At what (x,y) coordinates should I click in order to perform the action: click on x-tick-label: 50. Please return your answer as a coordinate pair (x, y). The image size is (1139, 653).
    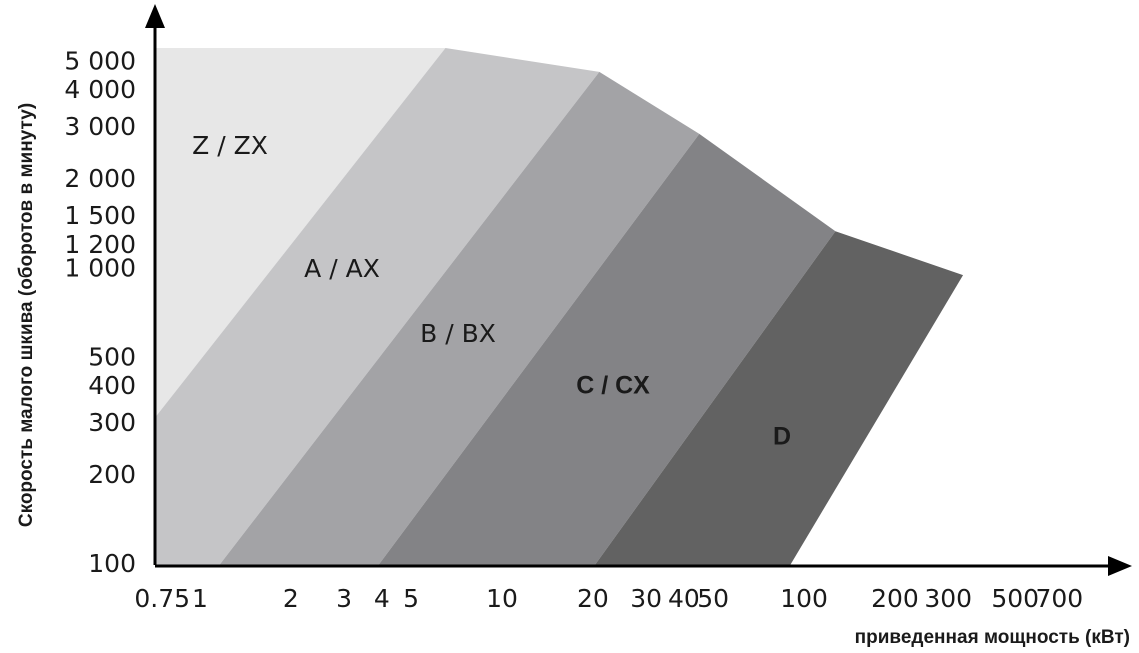
    Looking at the image, I should click on (713, 598).